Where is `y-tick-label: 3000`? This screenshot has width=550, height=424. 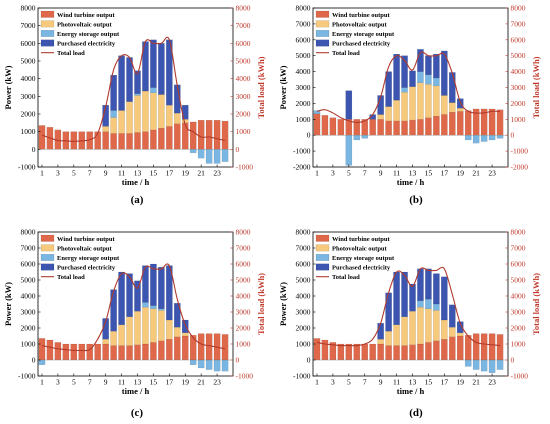 y-tick-label: 3000 is located at coordinates (28, 312).